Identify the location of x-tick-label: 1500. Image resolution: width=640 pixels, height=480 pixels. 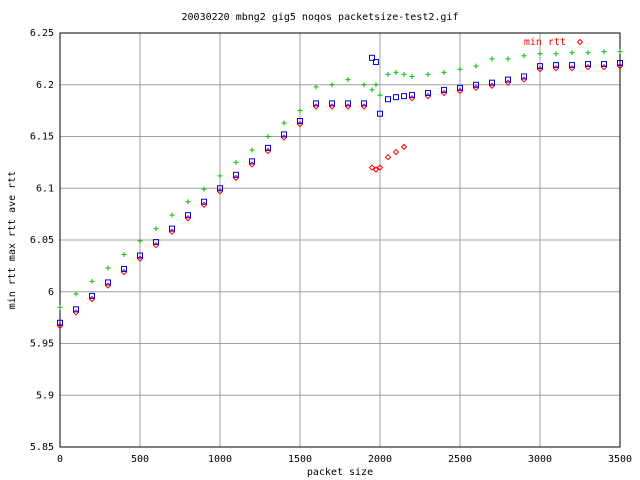
(300, 459).